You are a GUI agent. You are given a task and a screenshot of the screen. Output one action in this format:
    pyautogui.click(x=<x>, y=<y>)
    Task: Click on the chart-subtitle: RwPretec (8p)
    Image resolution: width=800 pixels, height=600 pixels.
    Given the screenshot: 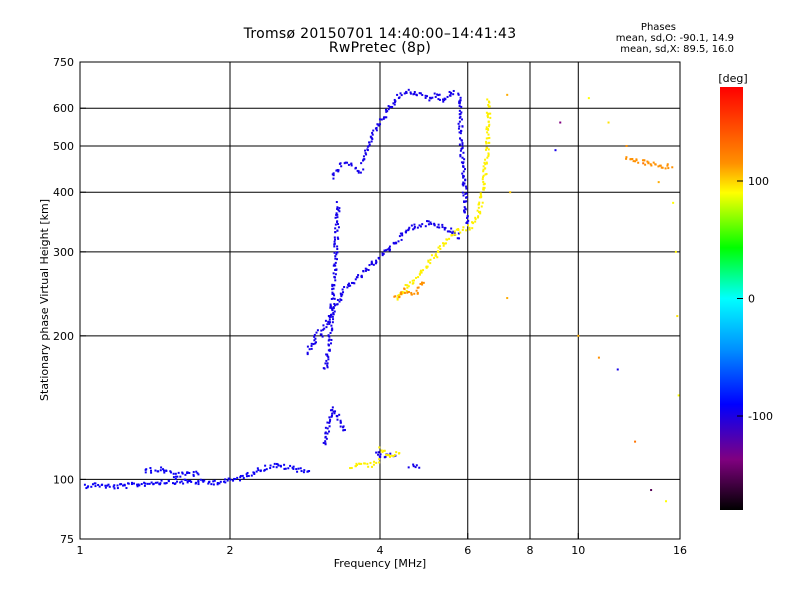 What is the action you would take?
    pyautogui.click(x=380, y=48)
    